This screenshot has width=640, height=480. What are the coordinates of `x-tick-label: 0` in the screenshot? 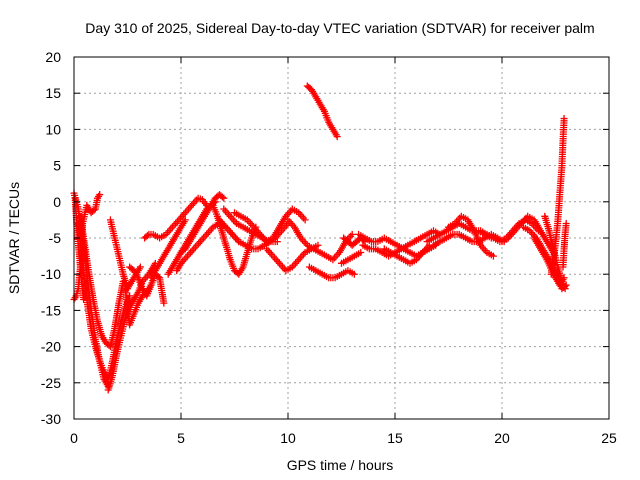 It's located at (74, 438).